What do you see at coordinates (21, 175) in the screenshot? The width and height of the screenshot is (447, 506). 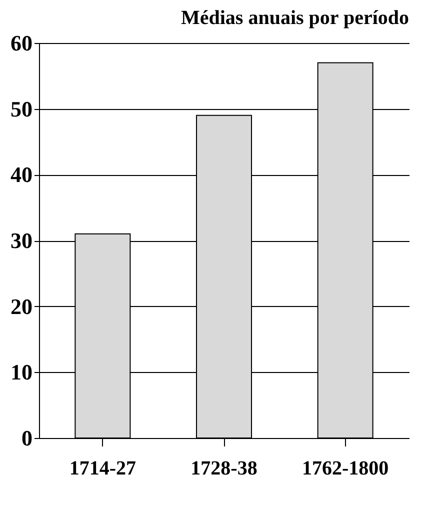 I see `y-tick-label: 40` at bounding box center [21, 175].